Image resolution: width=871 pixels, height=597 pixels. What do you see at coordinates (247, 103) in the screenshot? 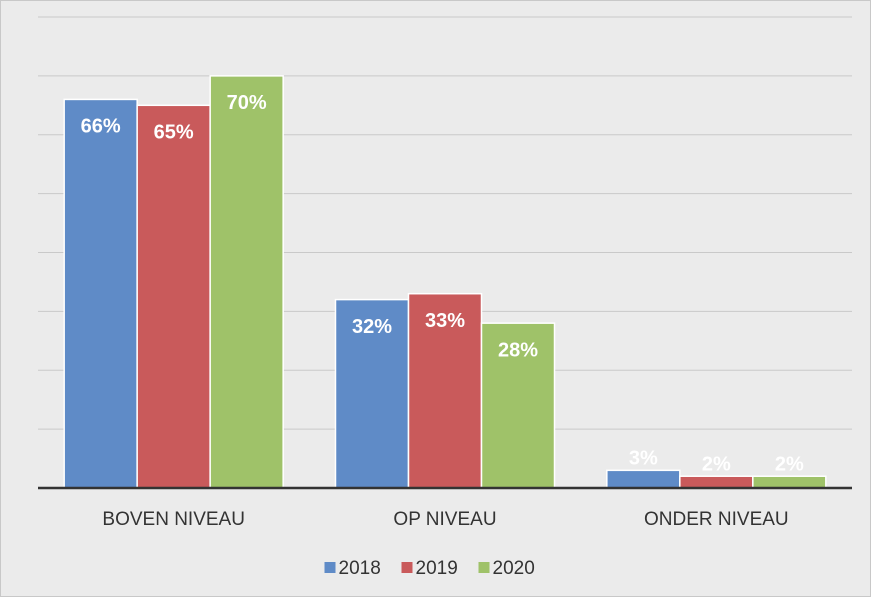
I see `data-label: 70%` at bounding box center [247, 103].